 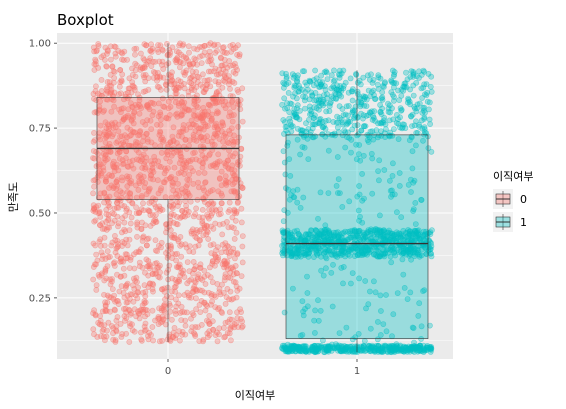 I want to click on legend-label: 0, so click(x=523, y=199).